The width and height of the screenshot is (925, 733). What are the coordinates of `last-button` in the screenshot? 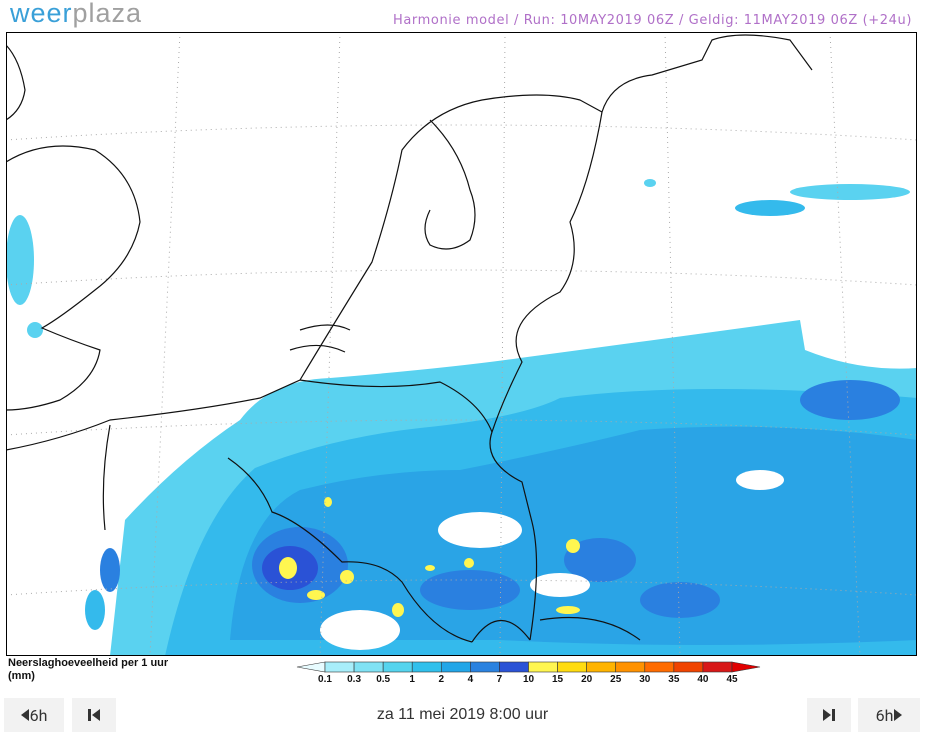 It's located at (829, 715).